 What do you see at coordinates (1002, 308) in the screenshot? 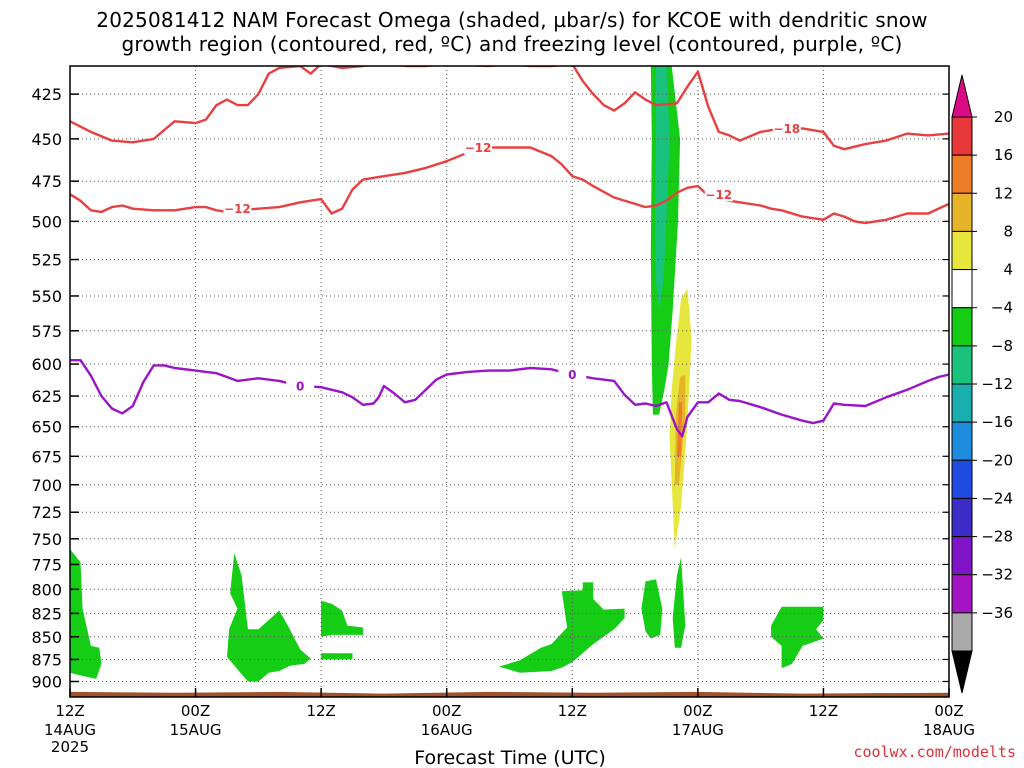
I see `colorbar-label: −4` at bounding box center [1002, 308].